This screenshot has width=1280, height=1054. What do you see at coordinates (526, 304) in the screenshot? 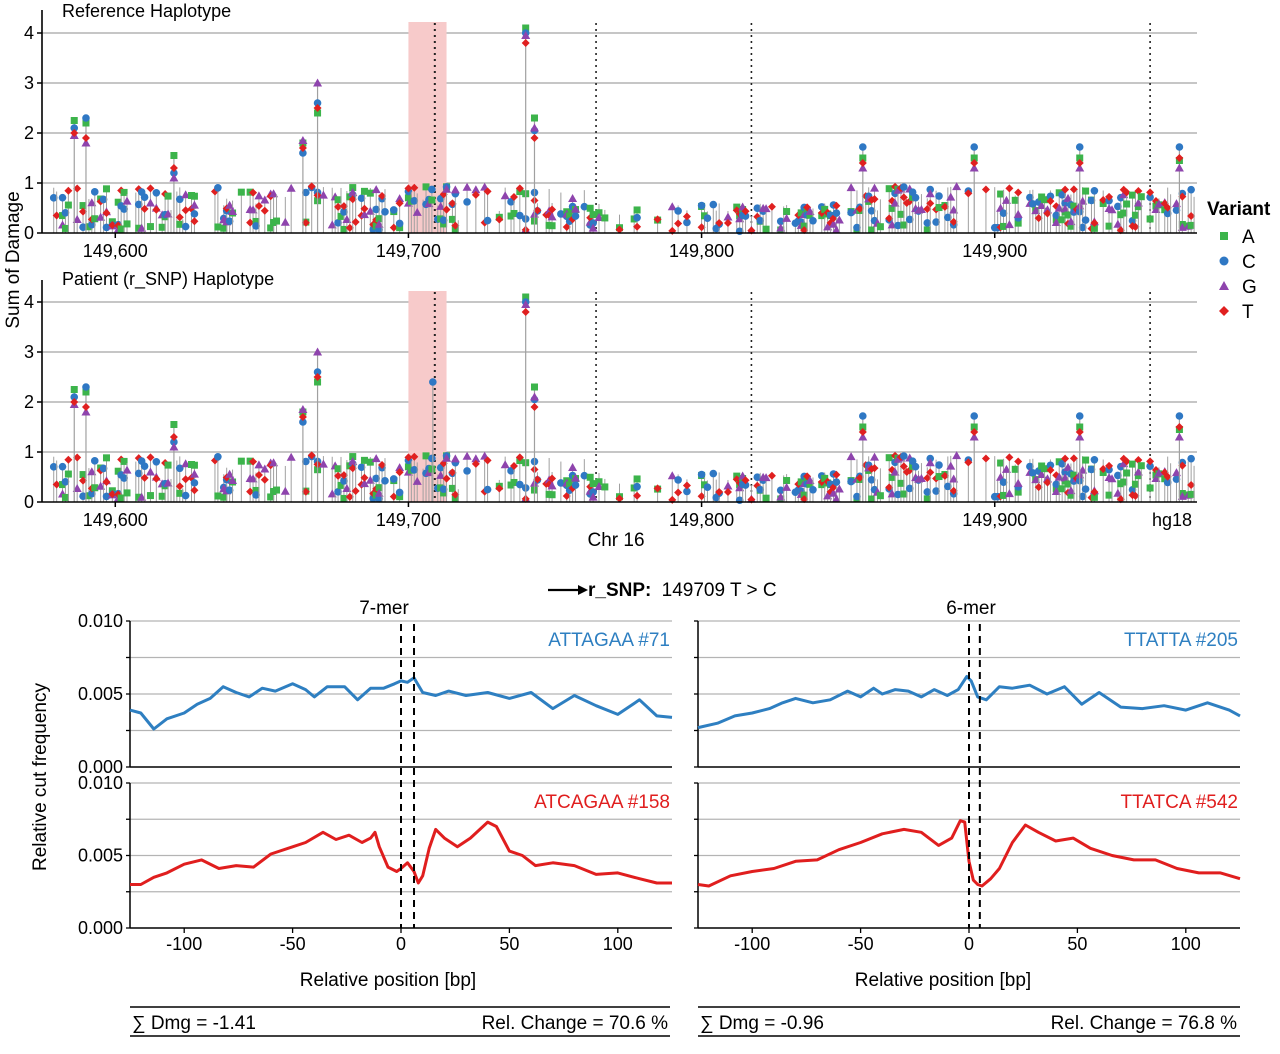
I see `pat-peak-variant-G` at bounding box center [526, 304].